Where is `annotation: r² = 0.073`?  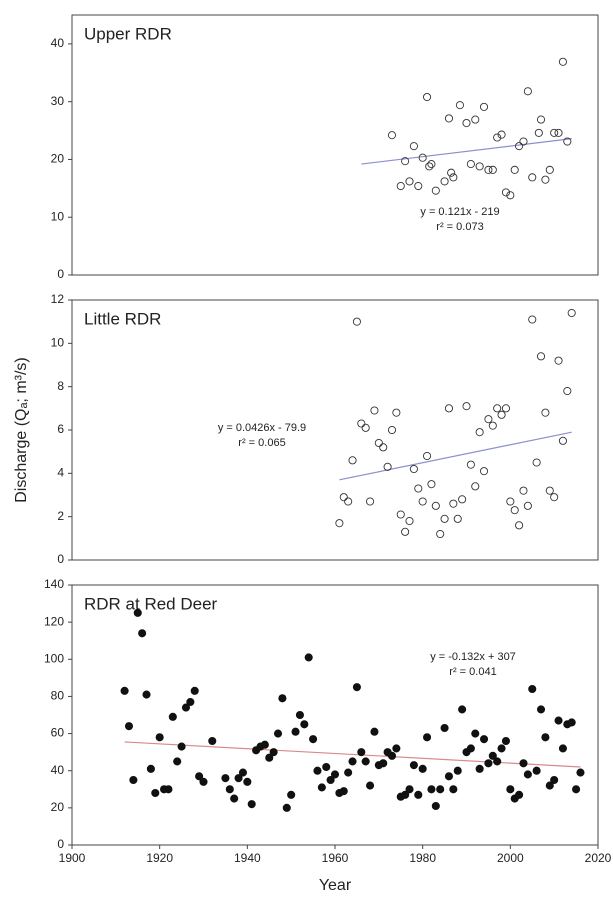 annotation: r² = 0.073 is located at coordinates (459, 227).